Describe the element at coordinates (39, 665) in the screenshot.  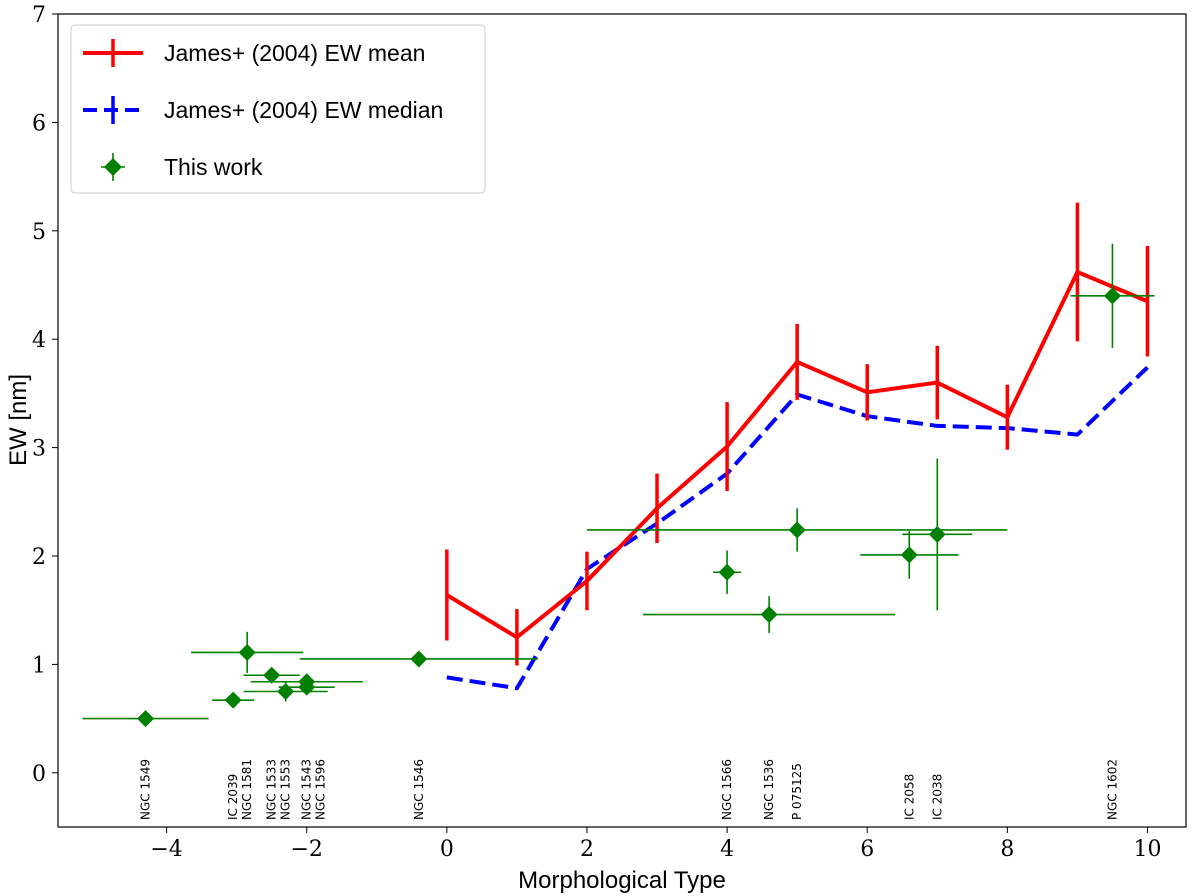
I see `y-tick-label: 1` at that location.